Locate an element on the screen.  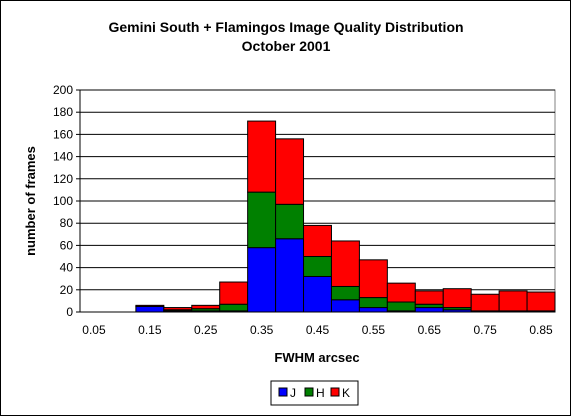
y-tick-label: 40 is located at coordinates (67, 268).